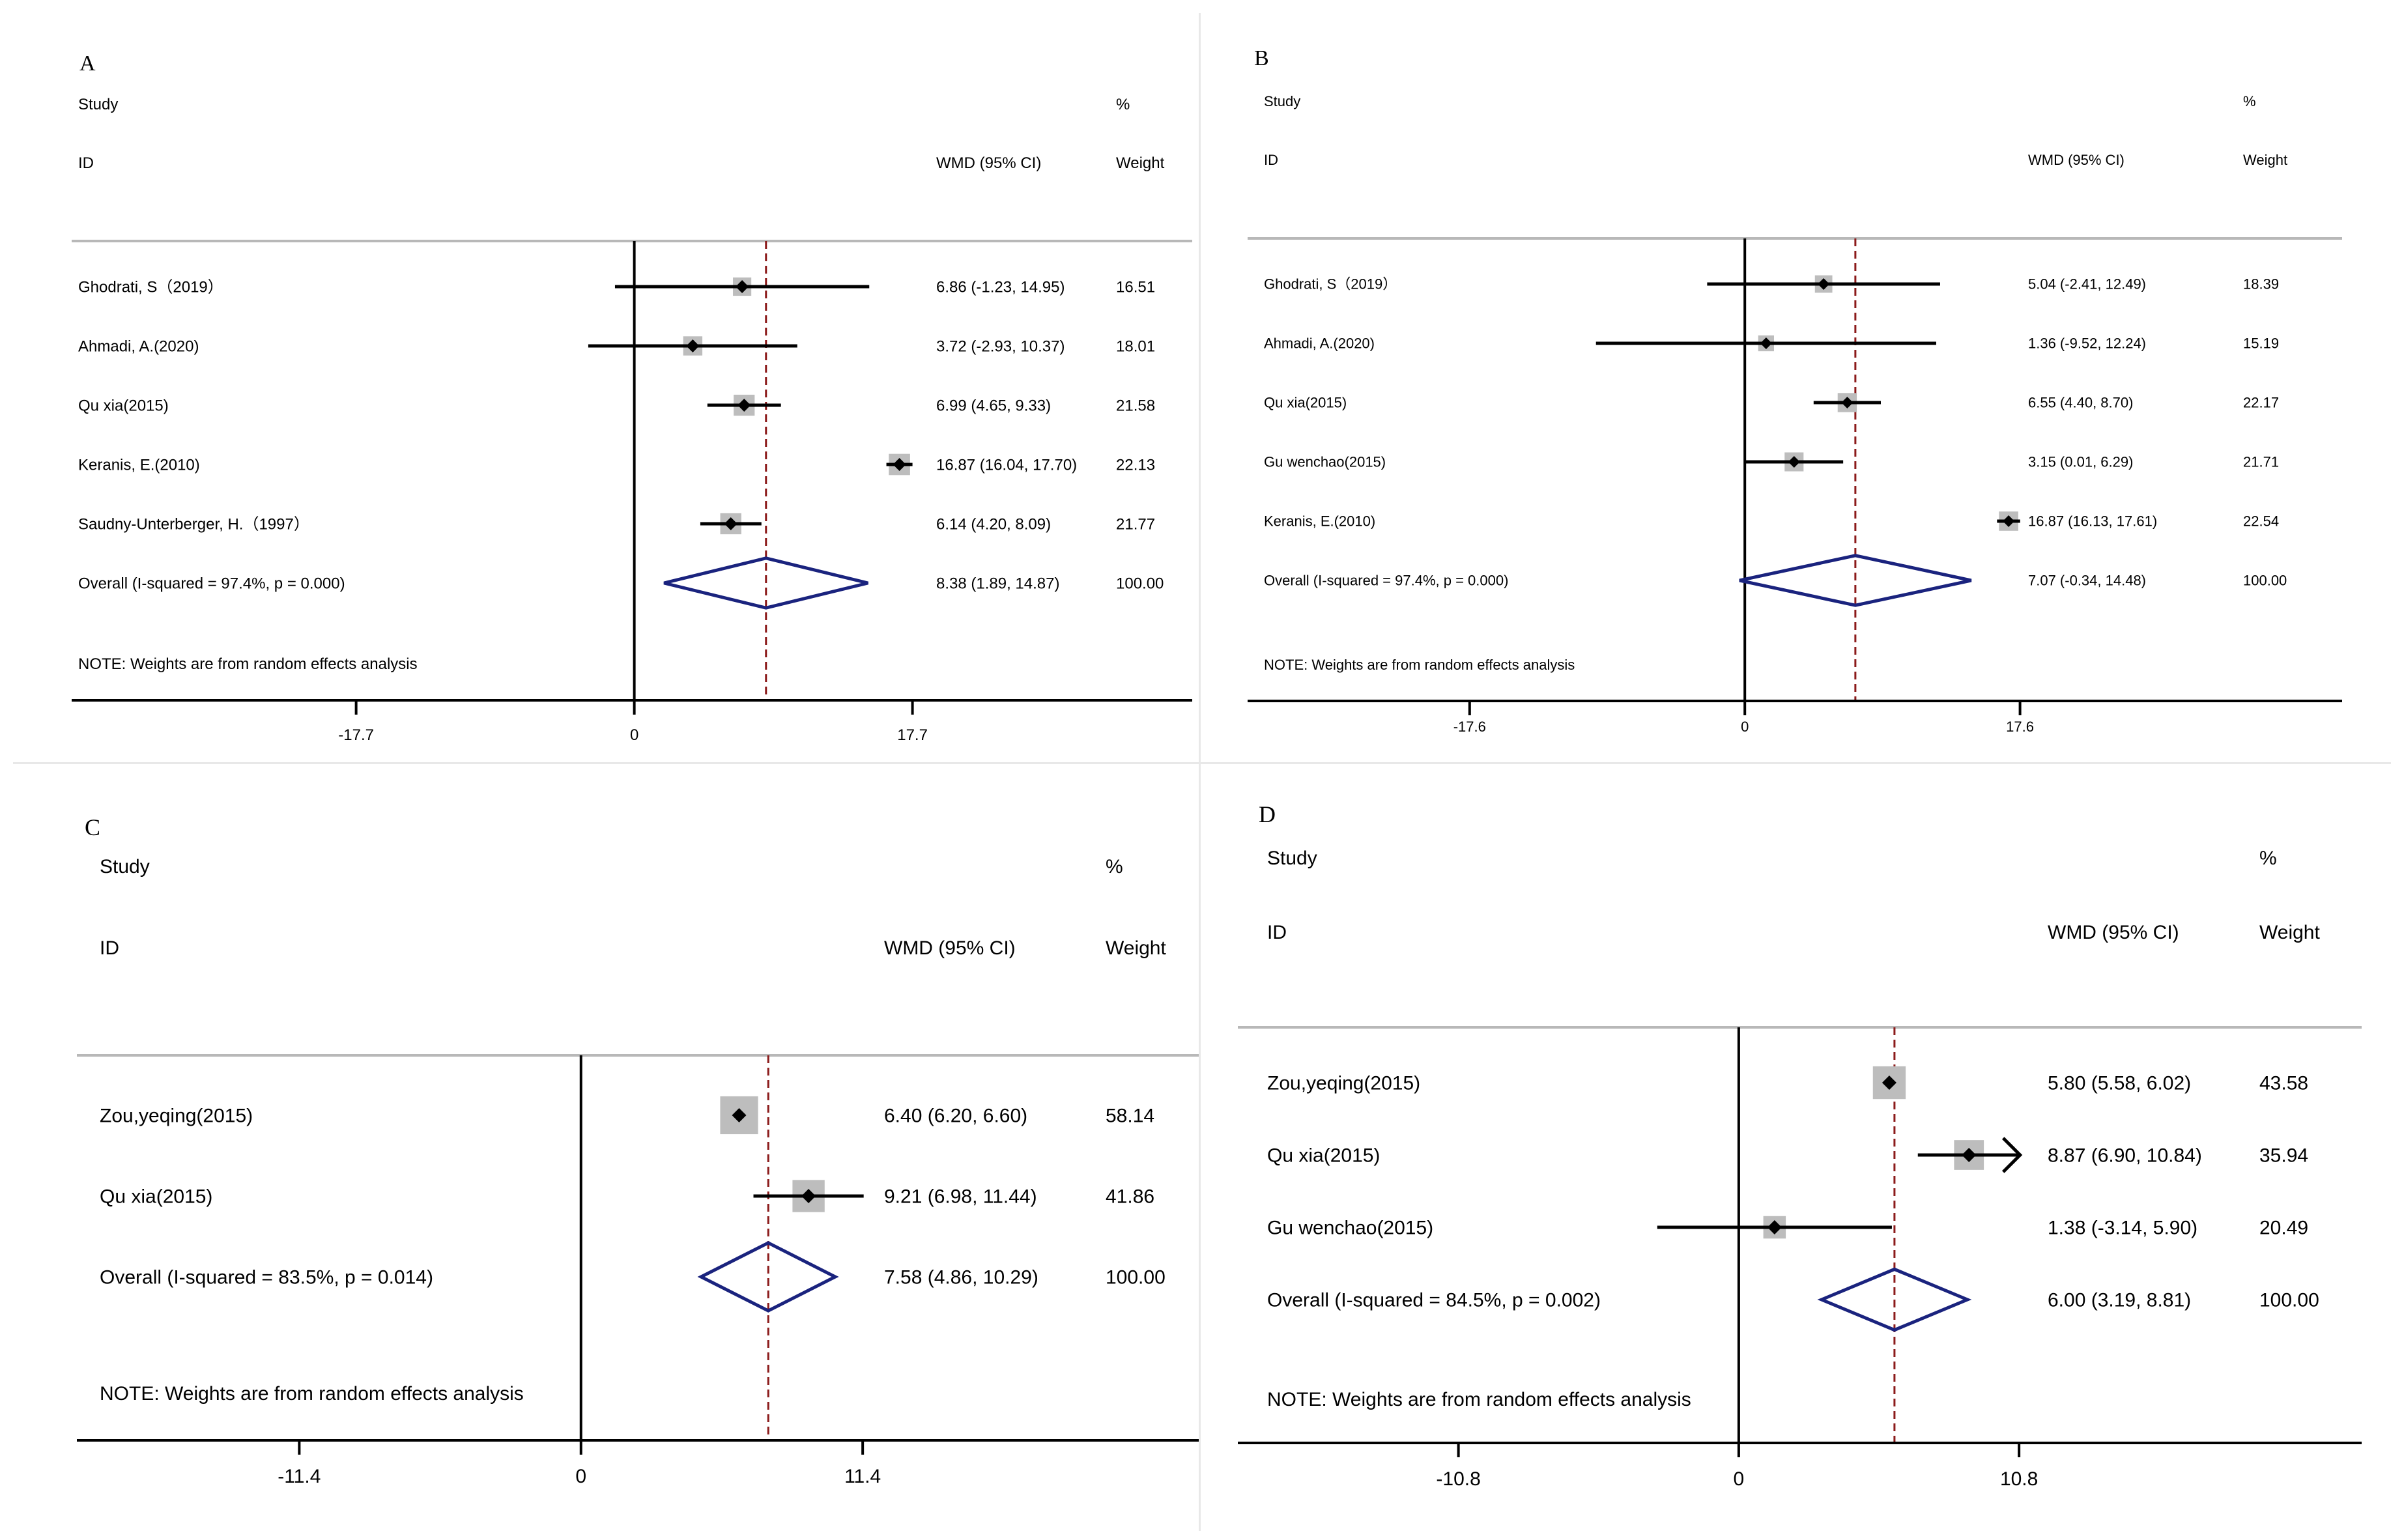 This screenshot has width=2404, height=1540. What do you see at coordinates (92, 827) in the screenshot?
I see `panel-label: C` at bounding box center [92, 827].